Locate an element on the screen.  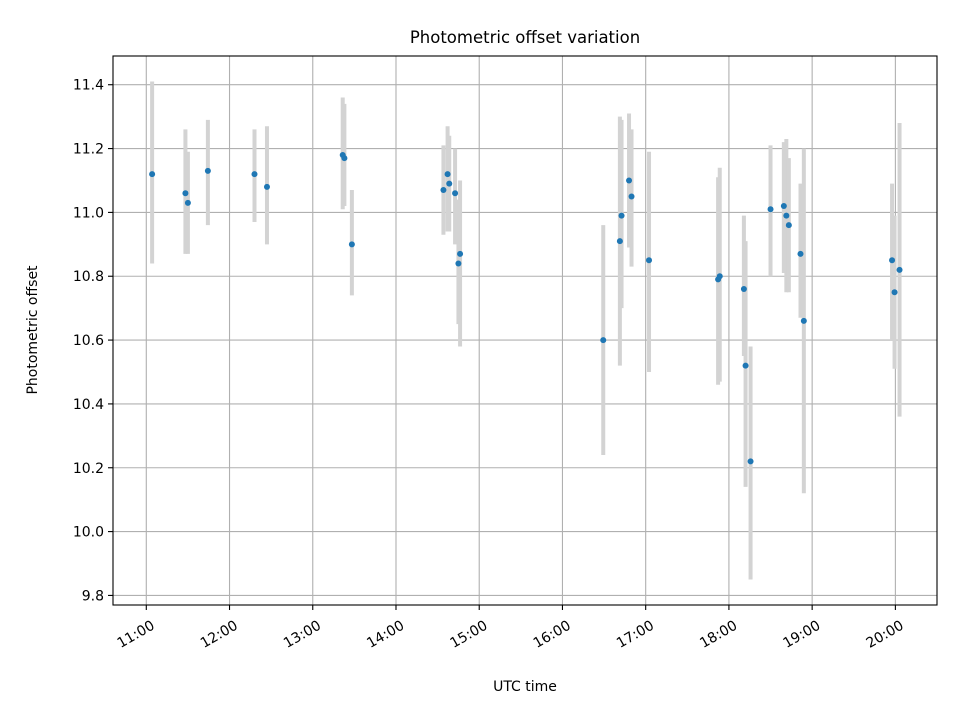
x-tick-label: 11:00 is located at coordinates (136, 635).